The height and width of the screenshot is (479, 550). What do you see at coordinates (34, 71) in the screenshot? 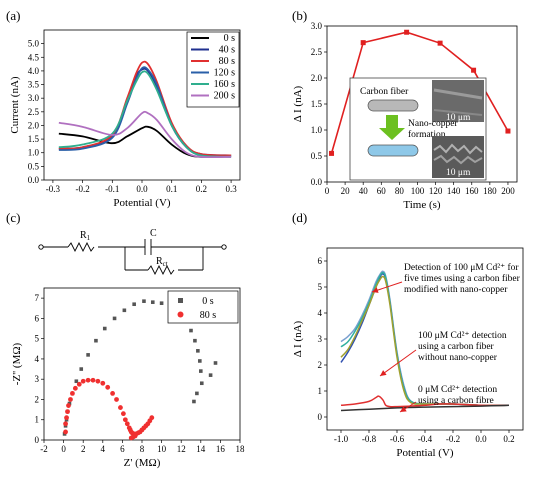
I see `y-tick-label: 4.0` at bounding box center [34, 71].